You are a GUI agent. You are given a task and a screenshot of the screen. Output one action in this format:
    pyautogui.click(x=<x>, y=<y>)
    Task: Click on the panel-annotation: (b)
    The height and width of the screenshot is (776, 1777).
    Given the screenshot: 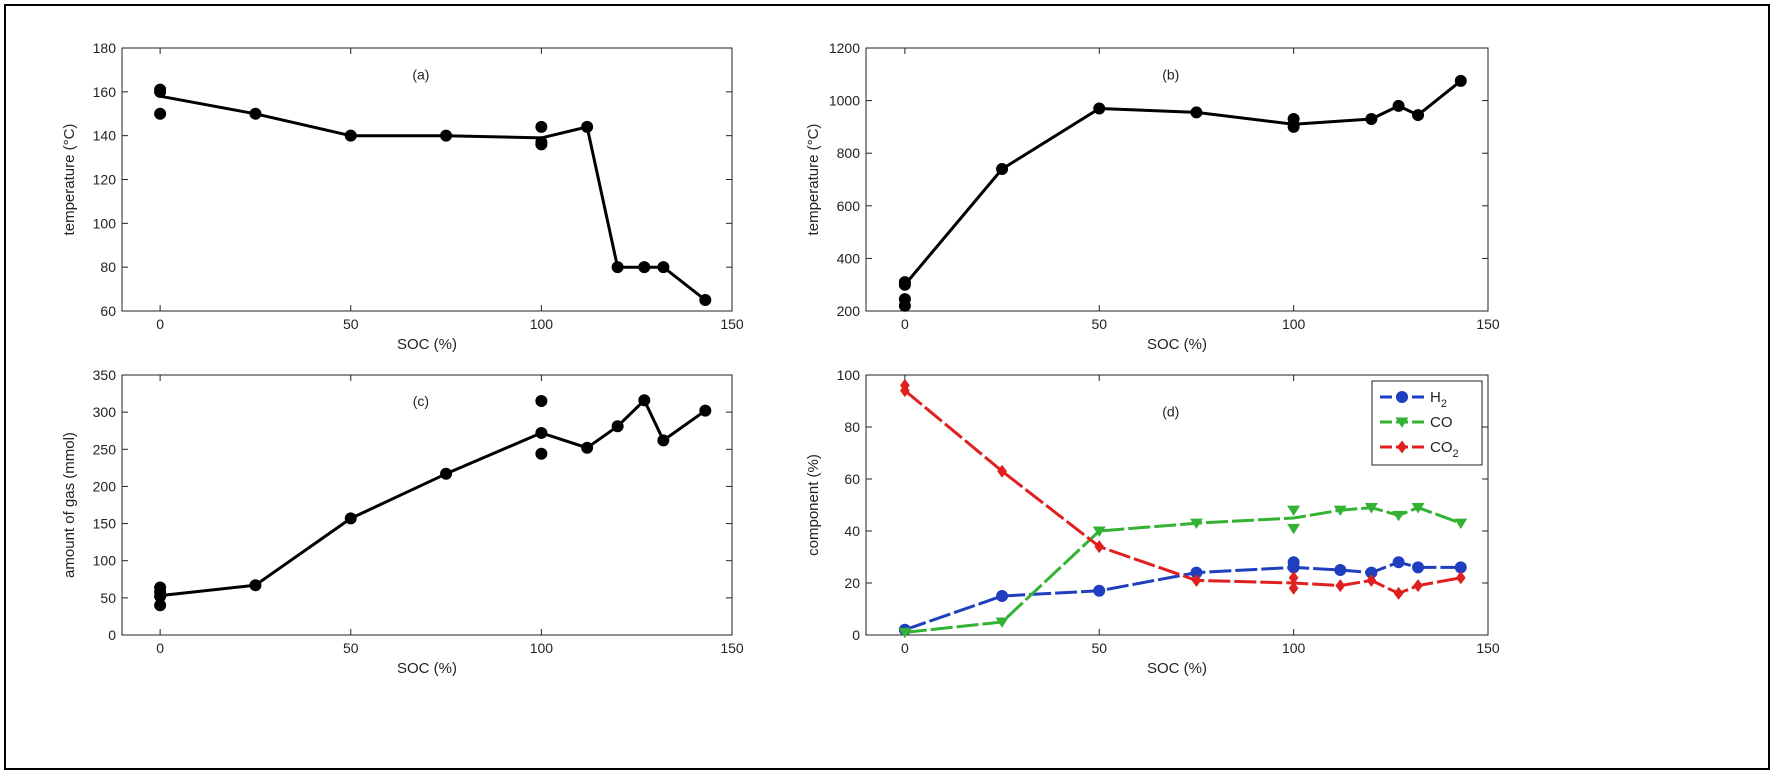 What is the action you would take?
    pyautogui.click(x=1170, y=74)
    